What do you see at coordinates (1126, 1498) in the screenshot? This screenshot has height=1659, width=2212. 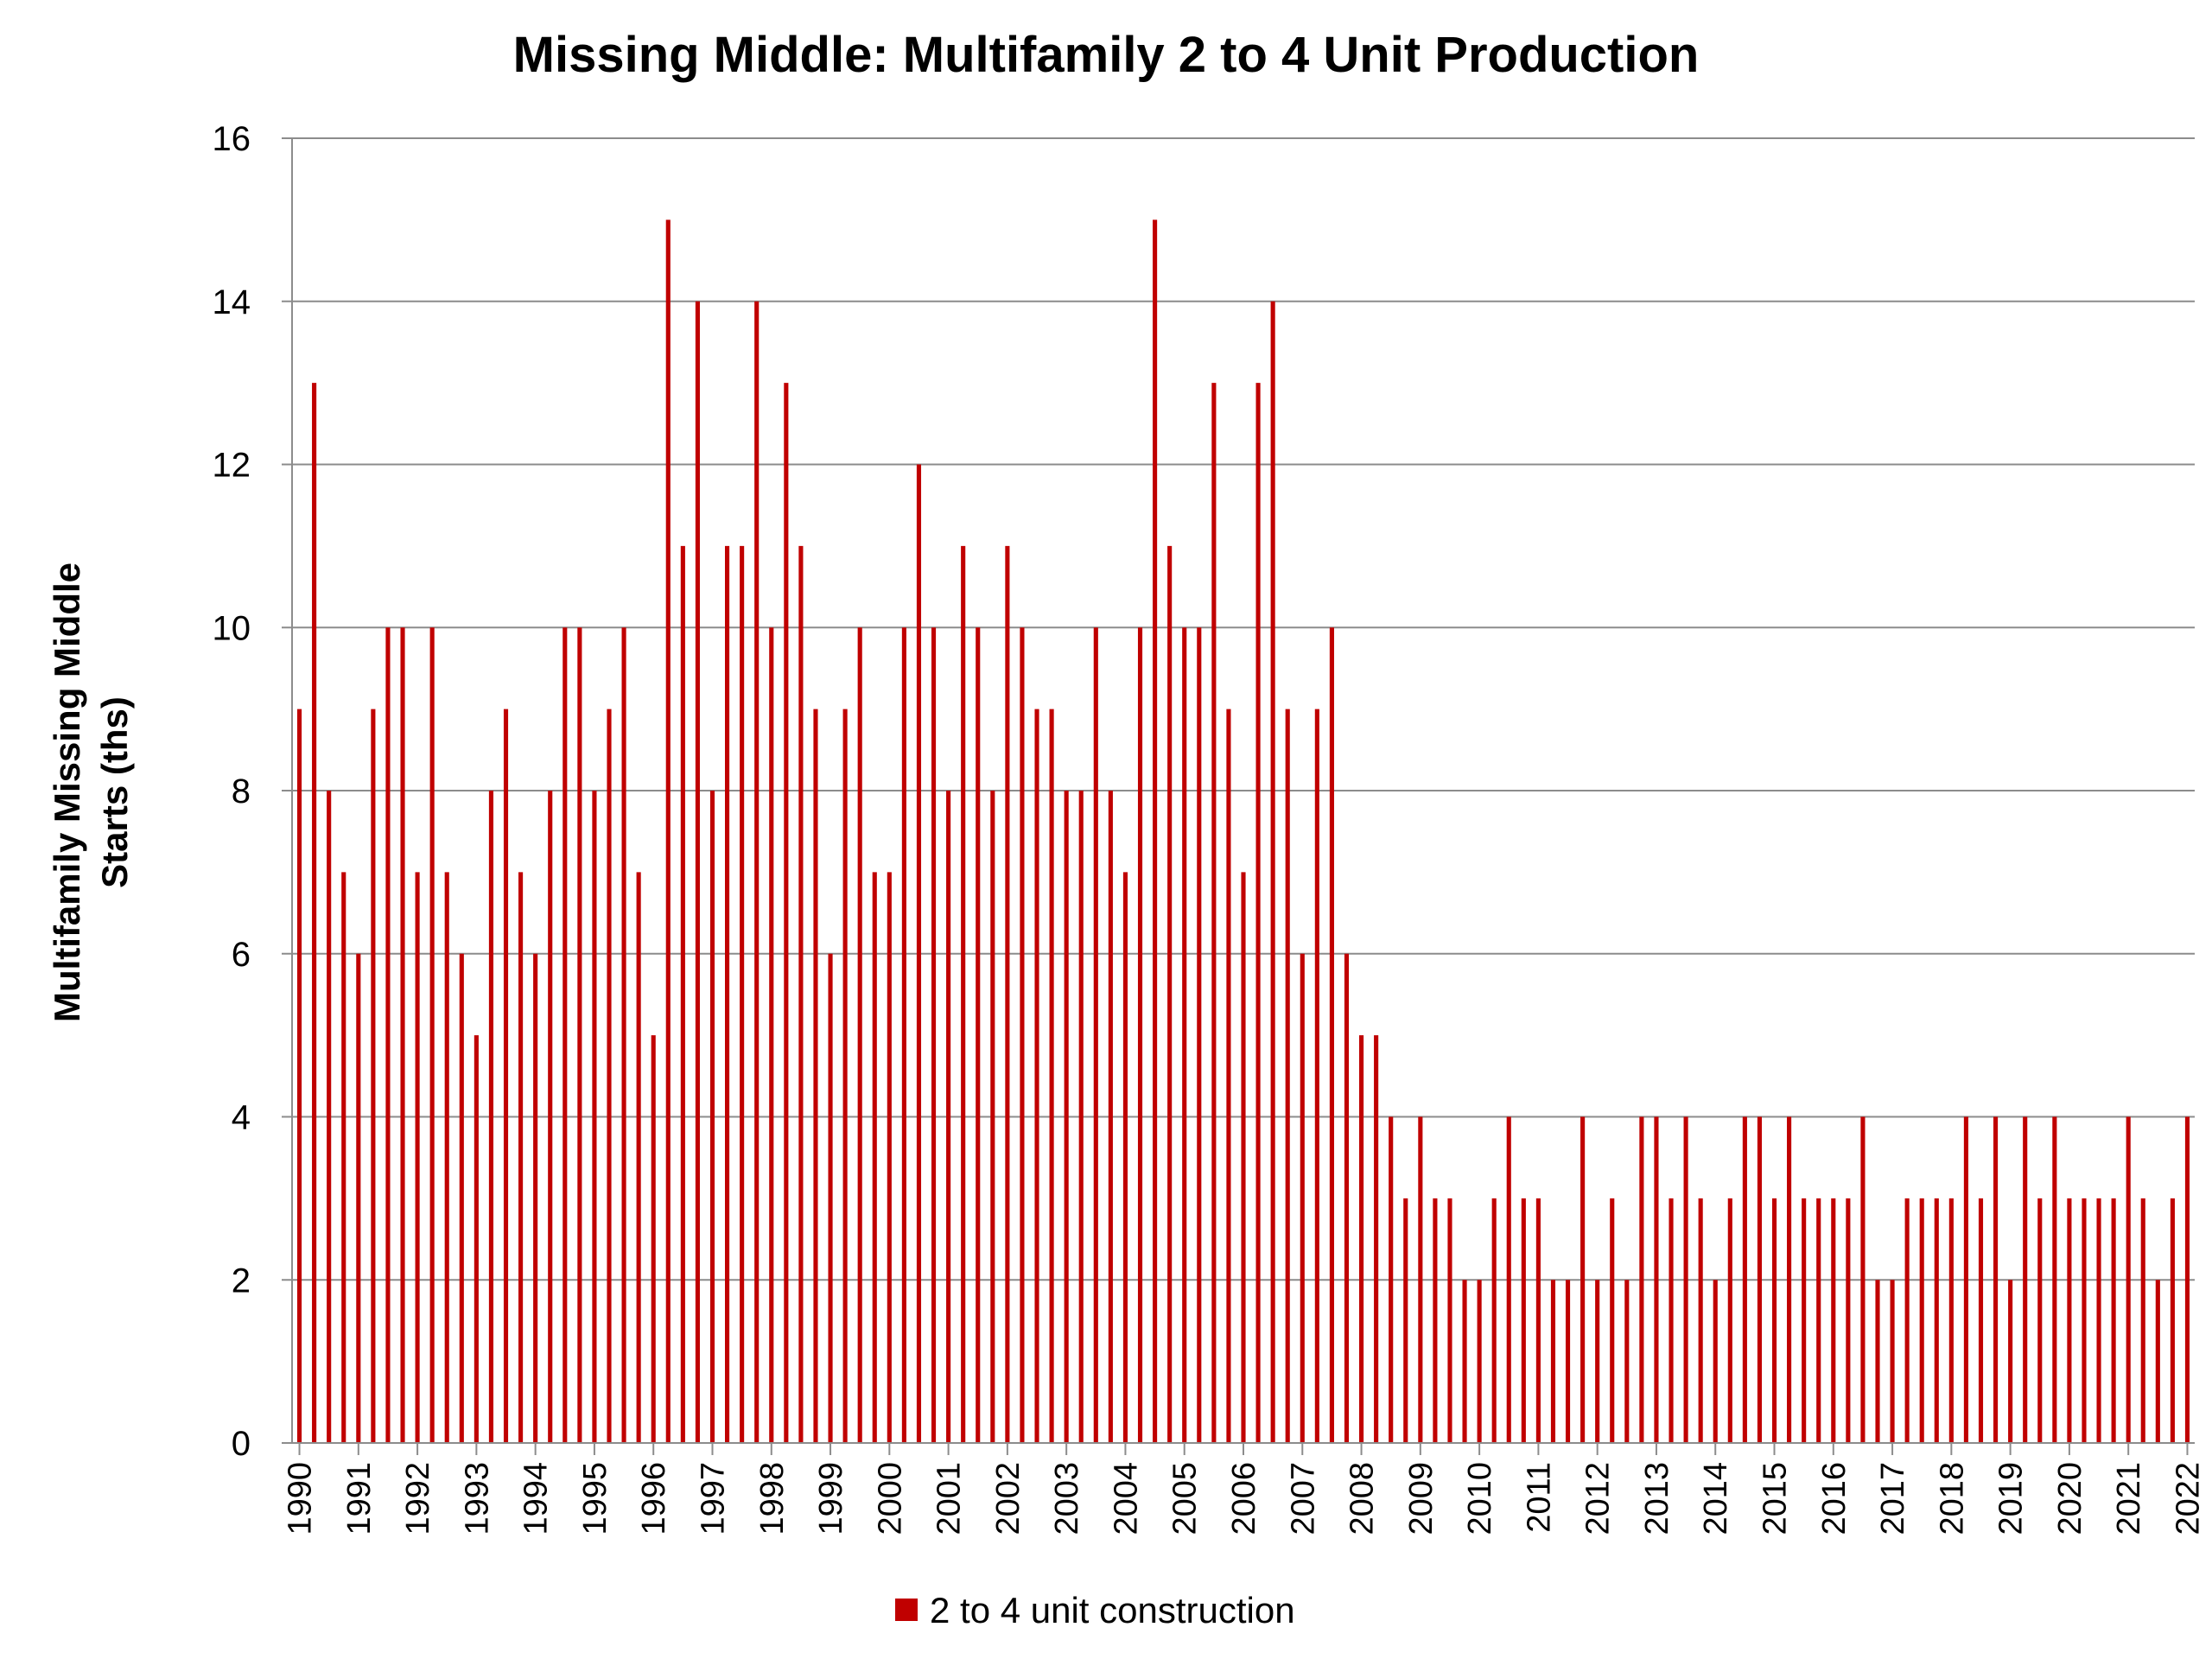 I see `x-tick-label: 2004` at bounding box center [1126, 1498].